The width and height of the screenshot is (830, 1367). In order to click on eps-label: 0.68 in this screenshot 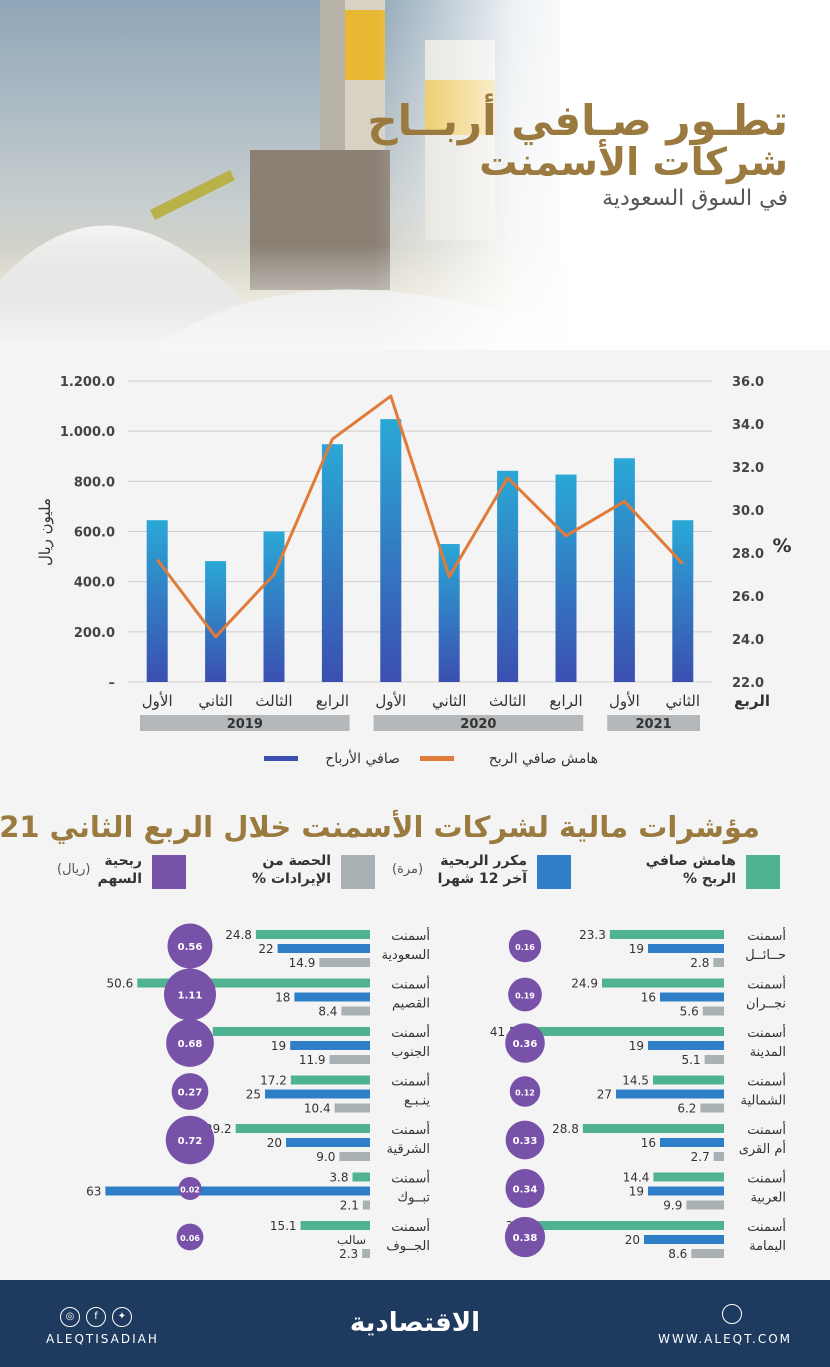, I will do `click(190, 1044)`.